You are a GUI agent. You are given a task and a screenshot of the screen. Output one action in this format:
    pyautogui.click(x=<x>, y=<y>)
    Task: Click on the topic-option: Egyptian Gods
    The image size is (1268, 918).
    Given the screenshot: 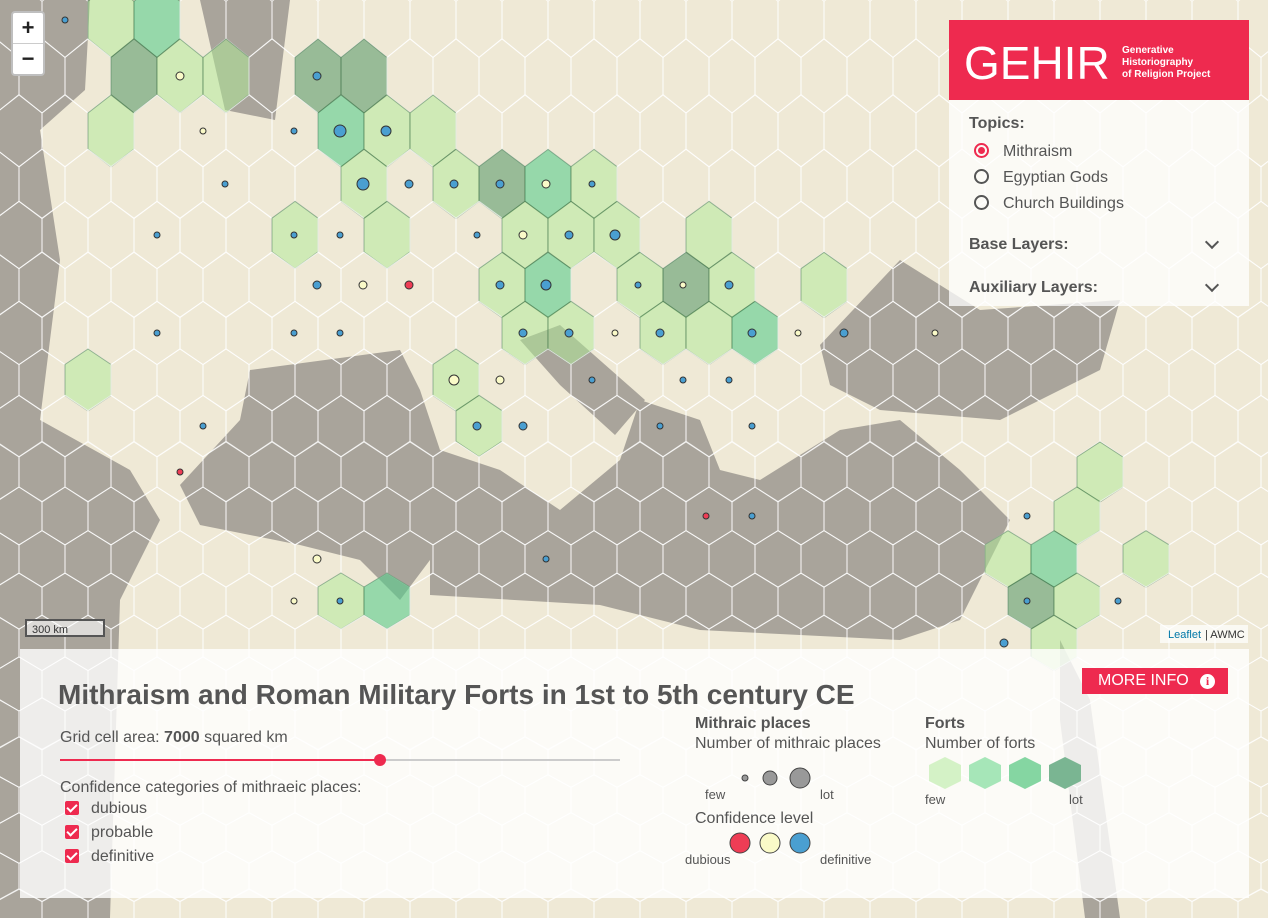 What is the action you would take?
    pyautogui.click(x=1041, y=178)
    